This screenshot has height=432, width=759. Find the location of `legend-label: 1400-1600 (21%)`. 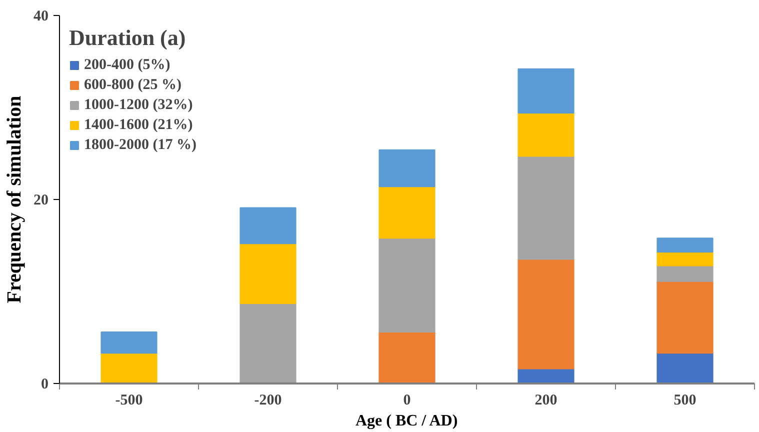

legend-label: 1400-1600 (21%) is located at coordinates (138, 125).